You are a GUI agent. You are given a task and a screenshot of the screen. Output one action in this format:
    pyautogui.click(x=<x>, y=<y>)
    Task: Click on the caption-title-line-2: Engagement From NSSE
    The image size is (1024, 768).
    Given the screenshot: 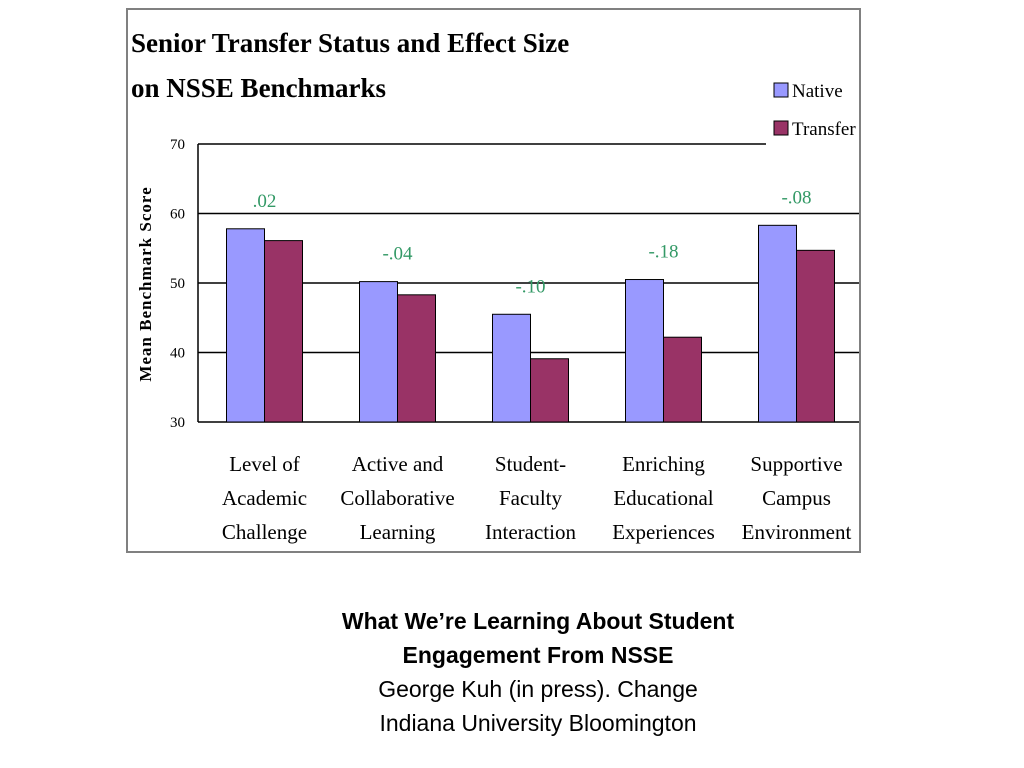 What is the action you would take?
    pyautogui.click(x=538, y=655)
    